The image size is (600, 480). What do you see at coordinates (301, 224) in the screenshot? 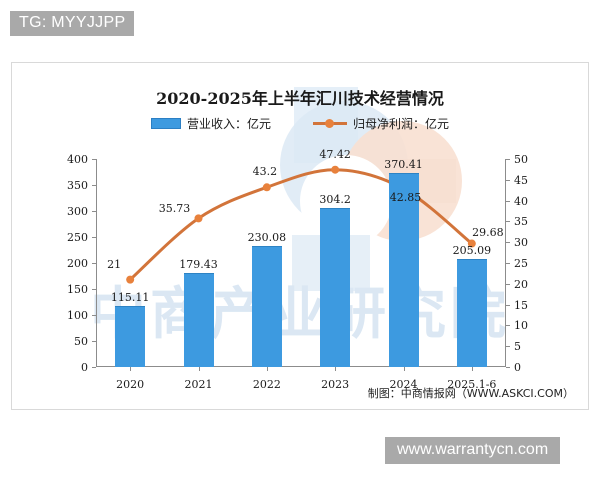
I see `profit-line-series` at bounding box center [301, 224].